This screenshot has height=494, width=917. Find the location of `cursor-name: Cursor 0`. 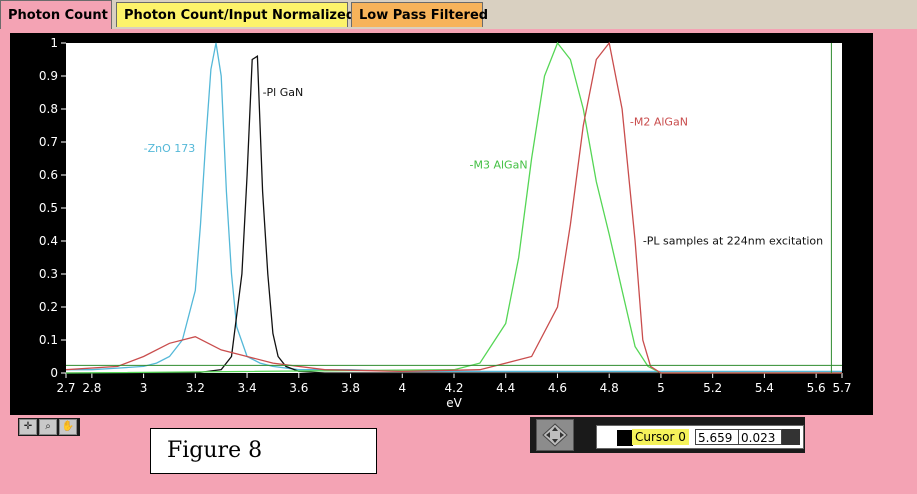

cursor-name: Cursor 0 is located at coordinates (660, 437).